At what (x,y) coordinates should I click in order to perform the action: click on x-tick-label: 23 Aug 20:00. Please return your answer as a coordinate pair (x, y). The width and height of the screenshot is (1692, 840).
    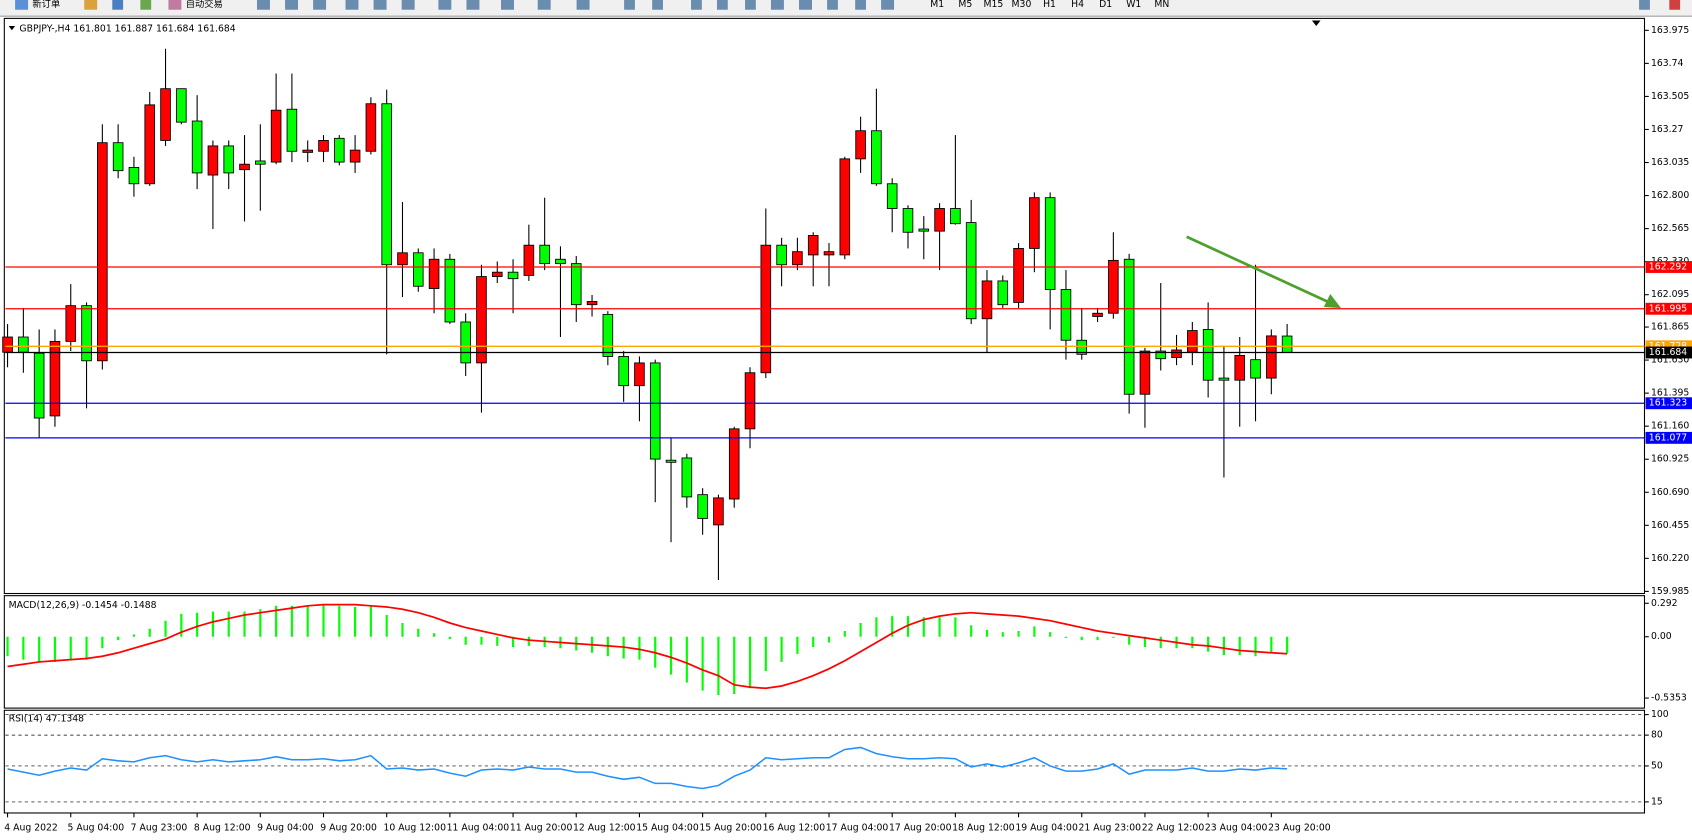
    Looking at the image, I should click on (1299, 828).